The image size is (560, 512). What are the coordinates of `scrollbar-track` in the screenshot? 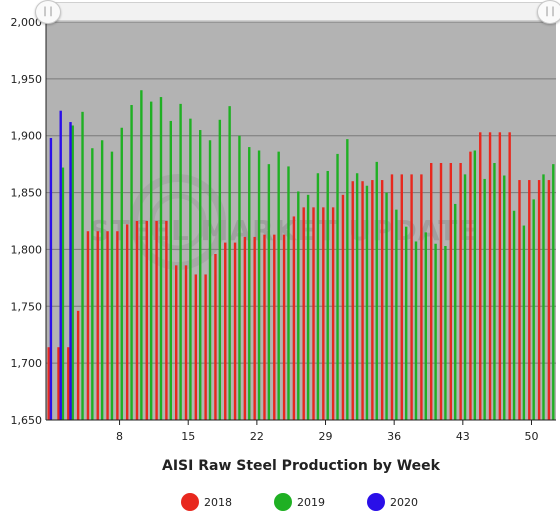 It's located at (298, 11).